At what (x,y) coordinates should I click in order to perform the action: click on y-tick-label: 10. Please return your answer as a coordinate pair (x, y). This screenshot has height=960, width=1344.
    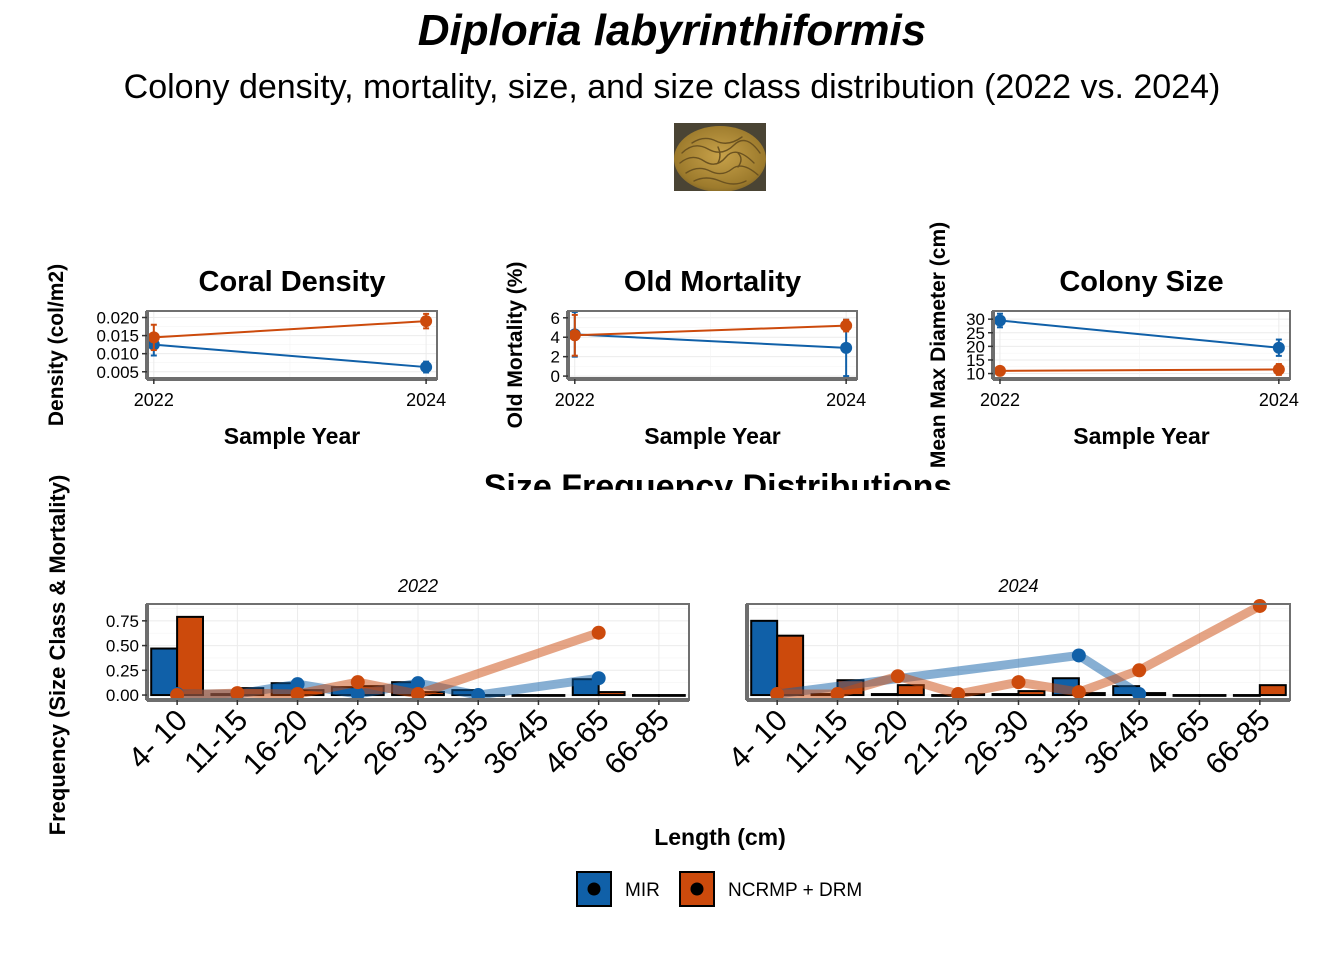
    Looking at the image, I should click on (975, 374).